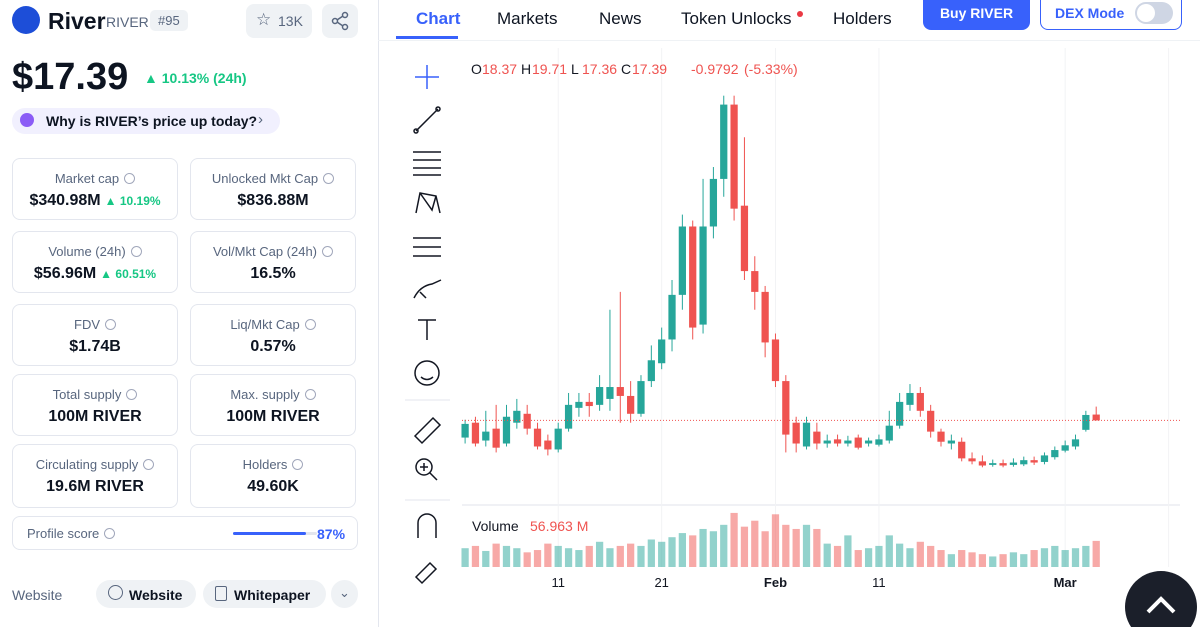  I want to click on stat-change-text: 10.19%, so click(140, 201).